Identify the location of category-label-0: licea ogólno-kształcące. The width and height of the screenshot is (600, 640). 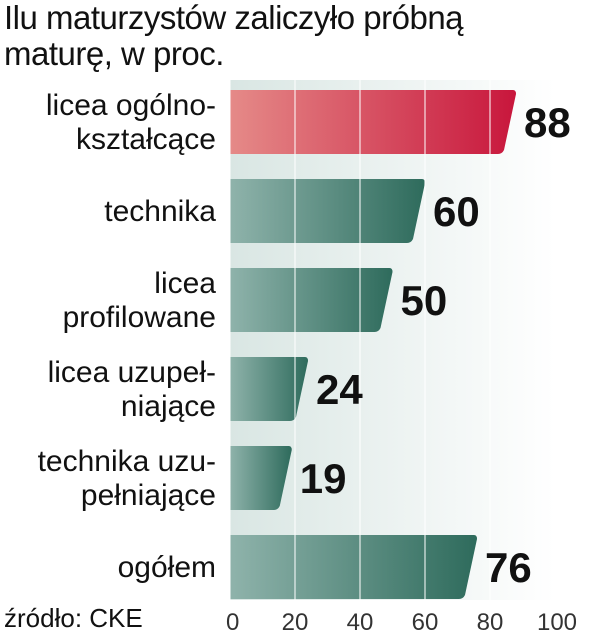
(131, 122).